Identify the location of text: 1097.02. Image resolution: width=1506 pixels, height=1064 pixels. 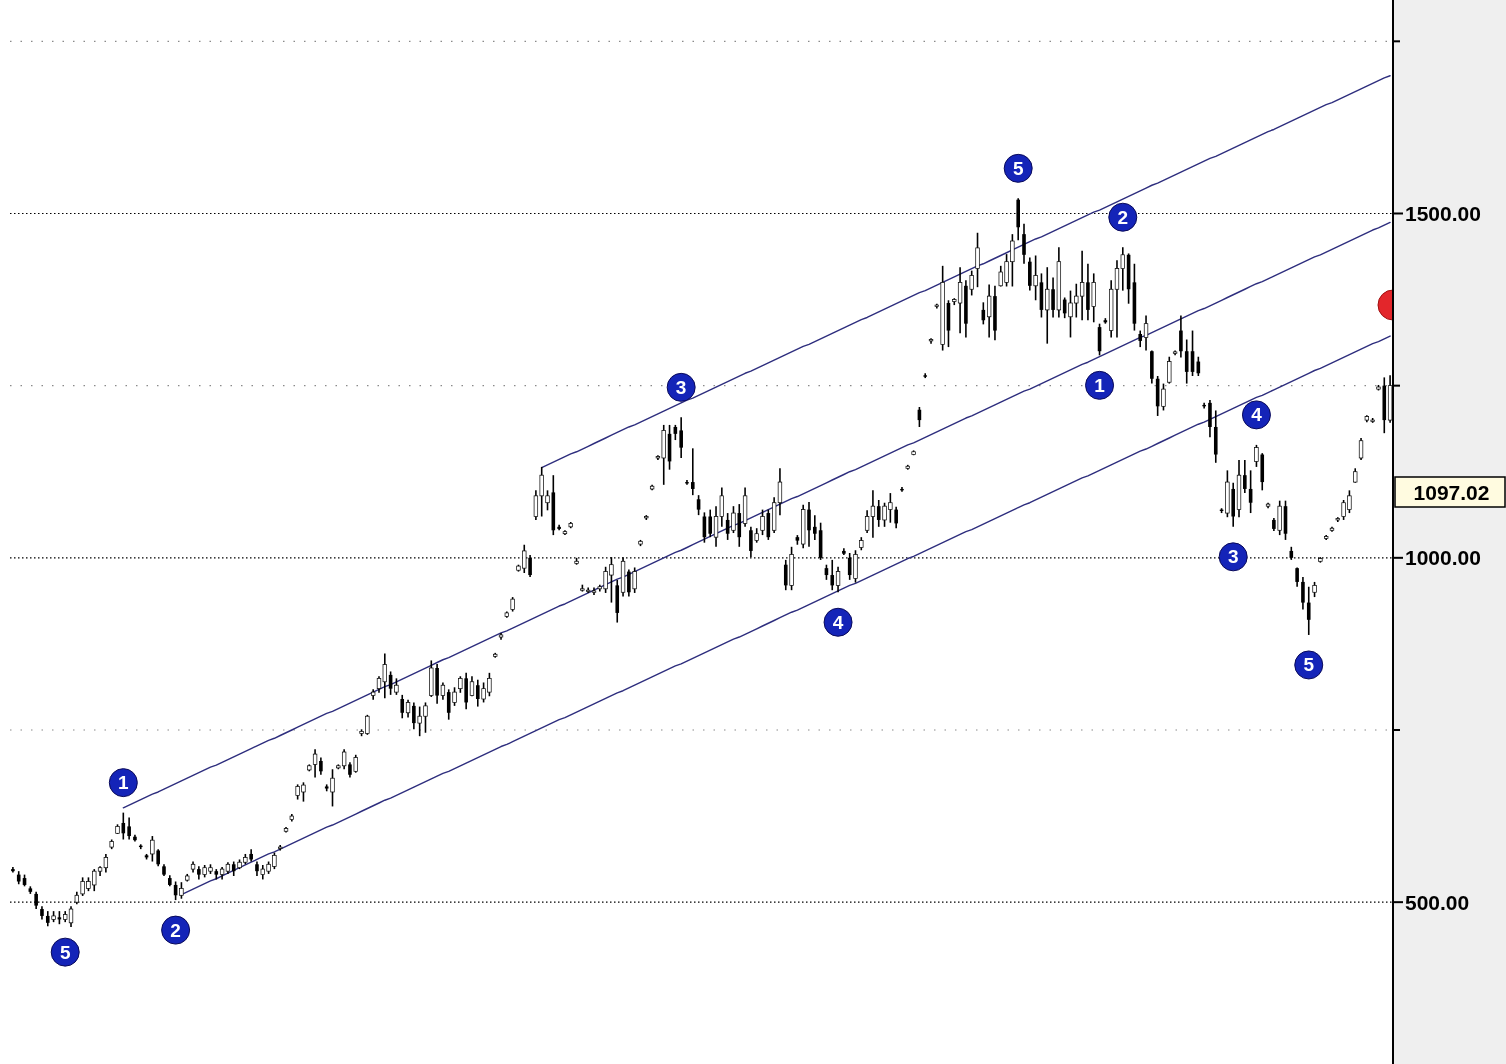
(1451, 492).